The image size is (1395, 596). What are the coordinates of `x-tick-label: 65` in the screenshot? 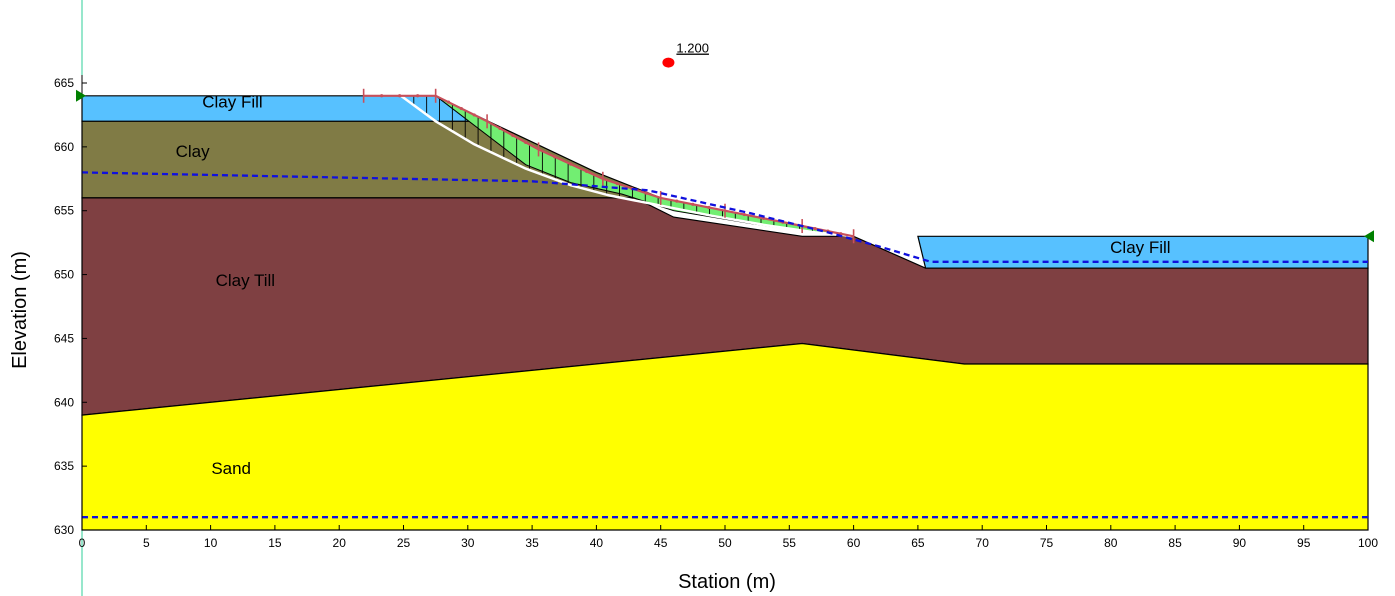 It's located at (918, 543).